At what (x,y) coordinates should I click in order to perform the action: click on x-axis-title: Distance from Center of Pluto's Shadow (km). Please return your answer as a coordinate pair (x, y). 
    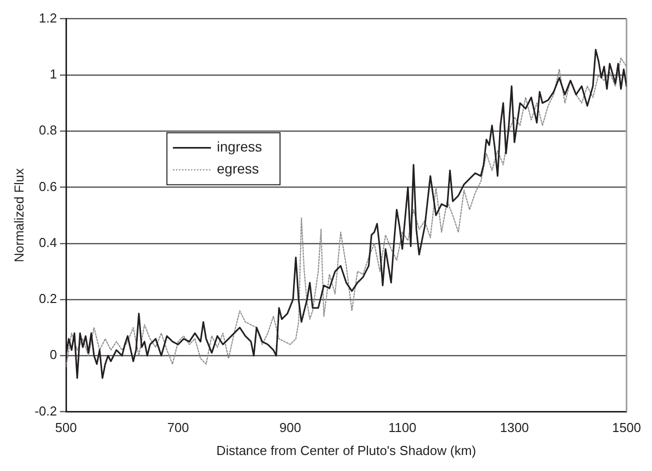
    Looking at the image, I should click on (346, 450).